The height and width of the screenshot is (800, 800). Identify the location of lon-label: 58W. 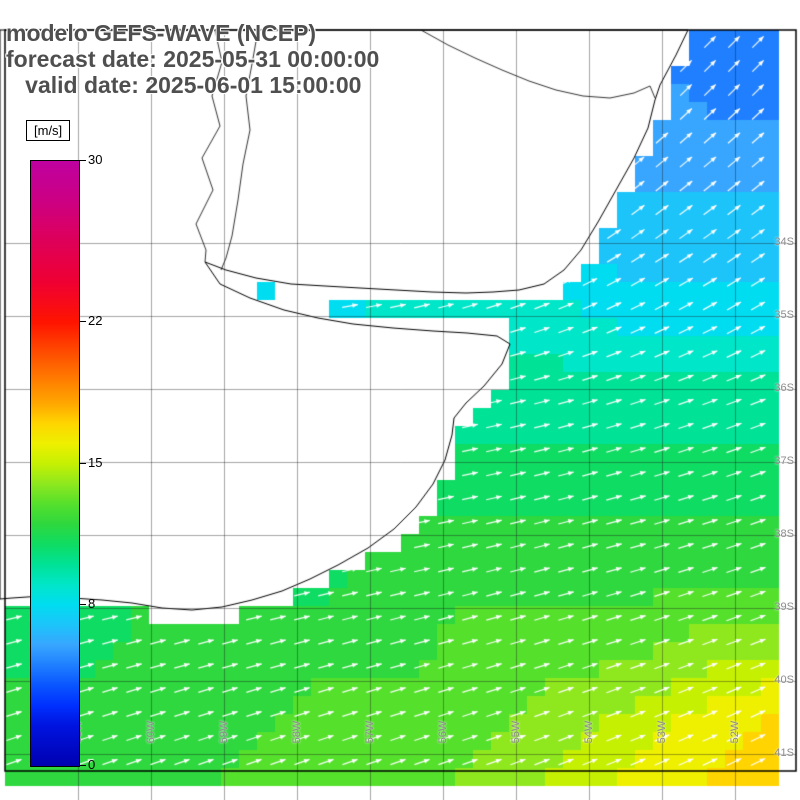
(297, 732).